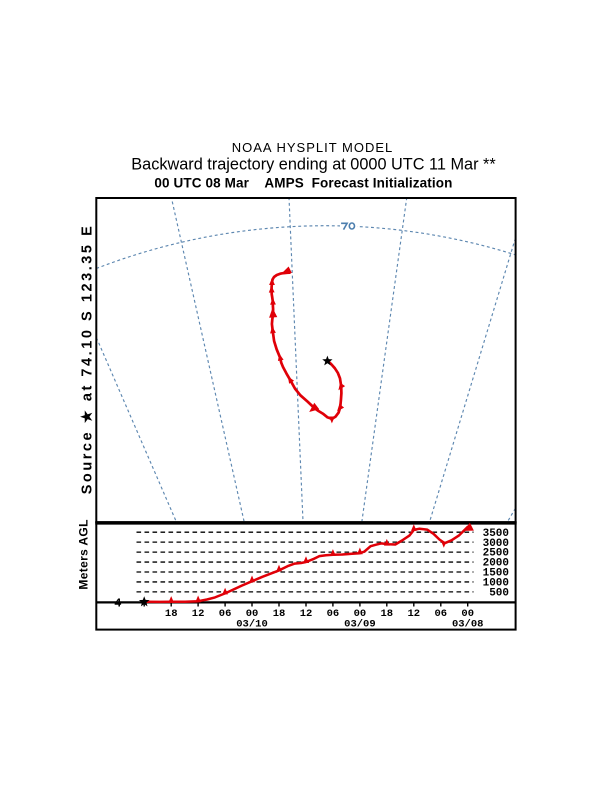 This screenshot has height=792, width=612. What do you see at coordinates (313, 147) in the screenshot?
I see `svg-text: NOAA HYSPLIT MODEL` at bounding box center [313, 147].